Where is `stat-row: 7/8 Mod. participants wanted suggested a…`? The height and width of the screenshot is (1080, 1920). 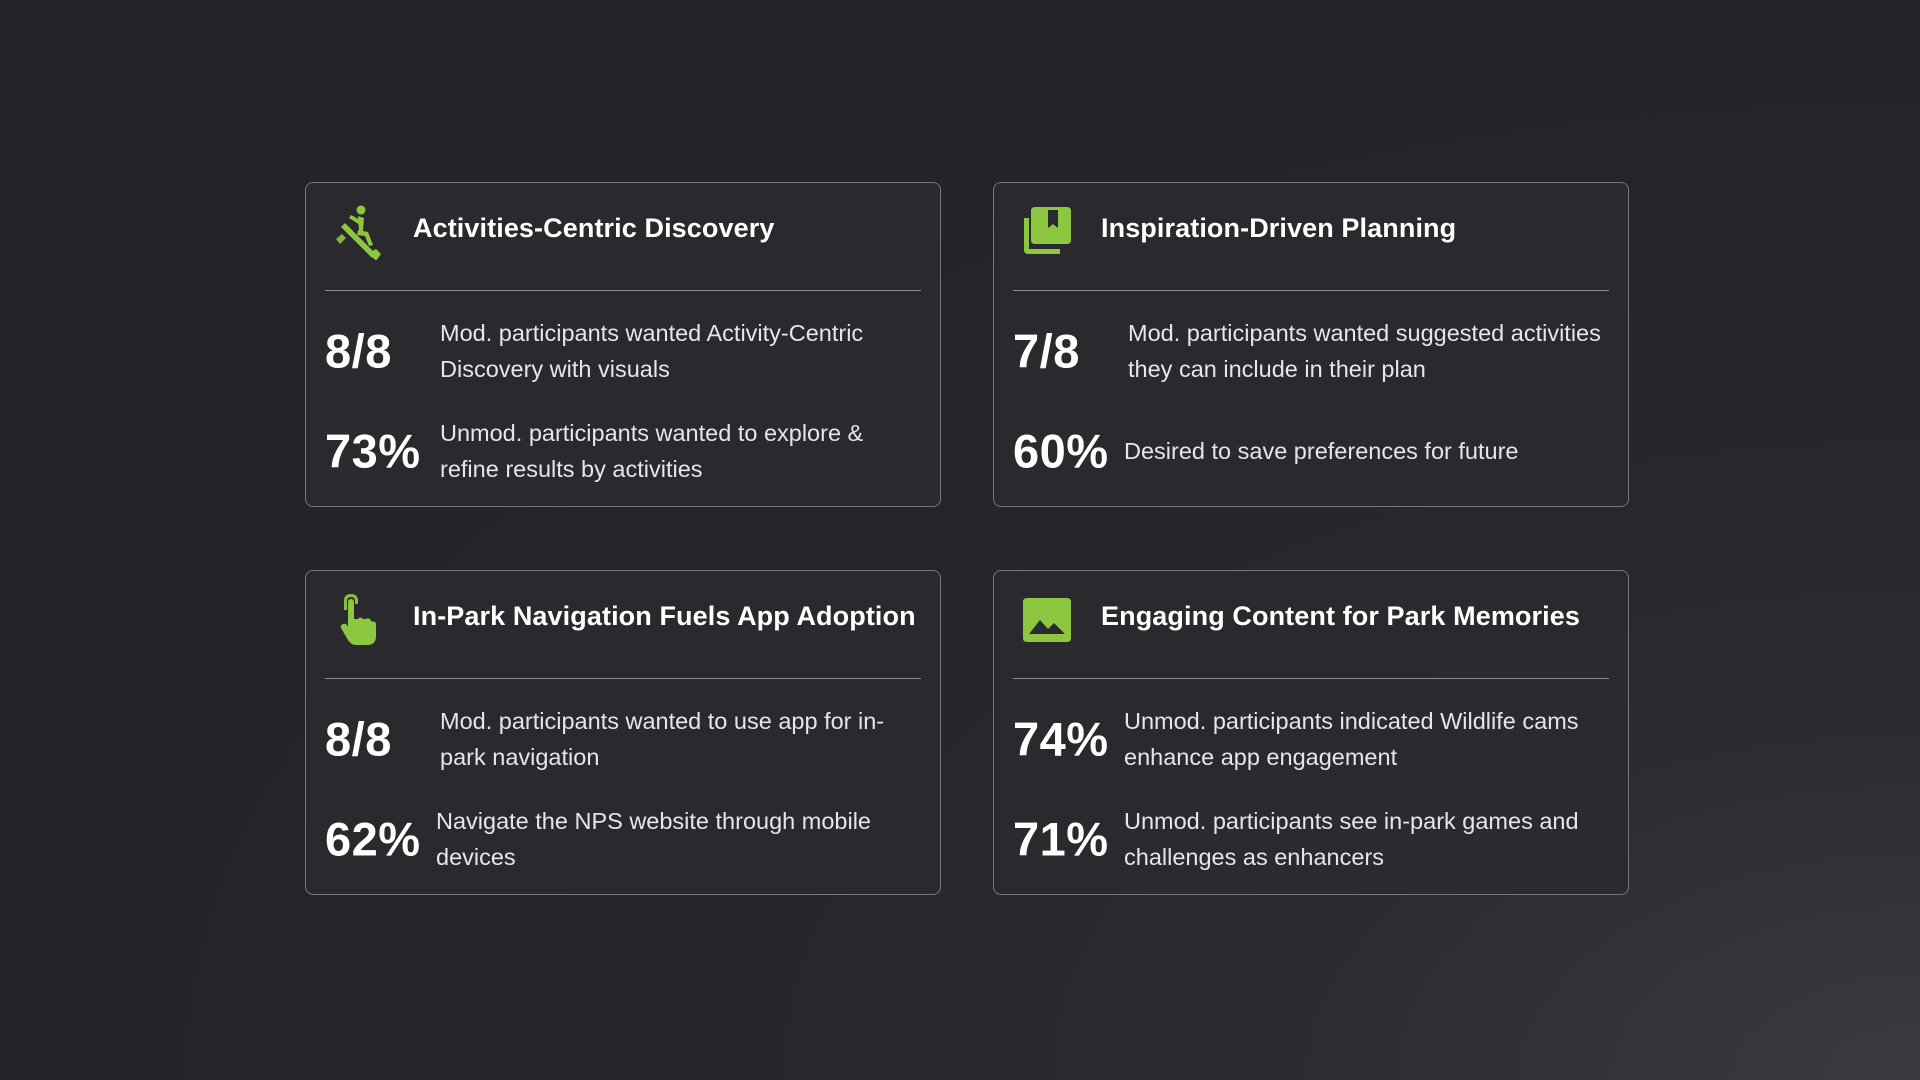 stat-row: 7/8 Mod. participants wanted suggested a… is located at coordinates (1314, 351).